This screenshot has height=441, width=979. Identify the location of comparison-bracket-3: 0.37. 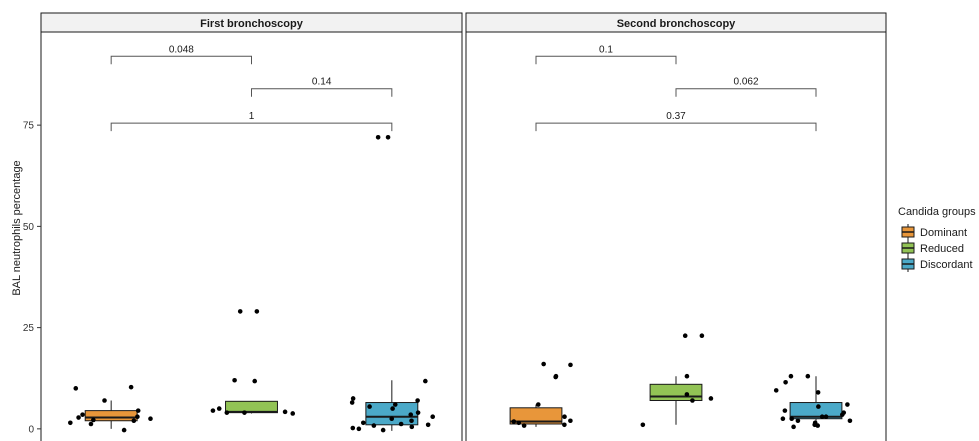
(676, 121).